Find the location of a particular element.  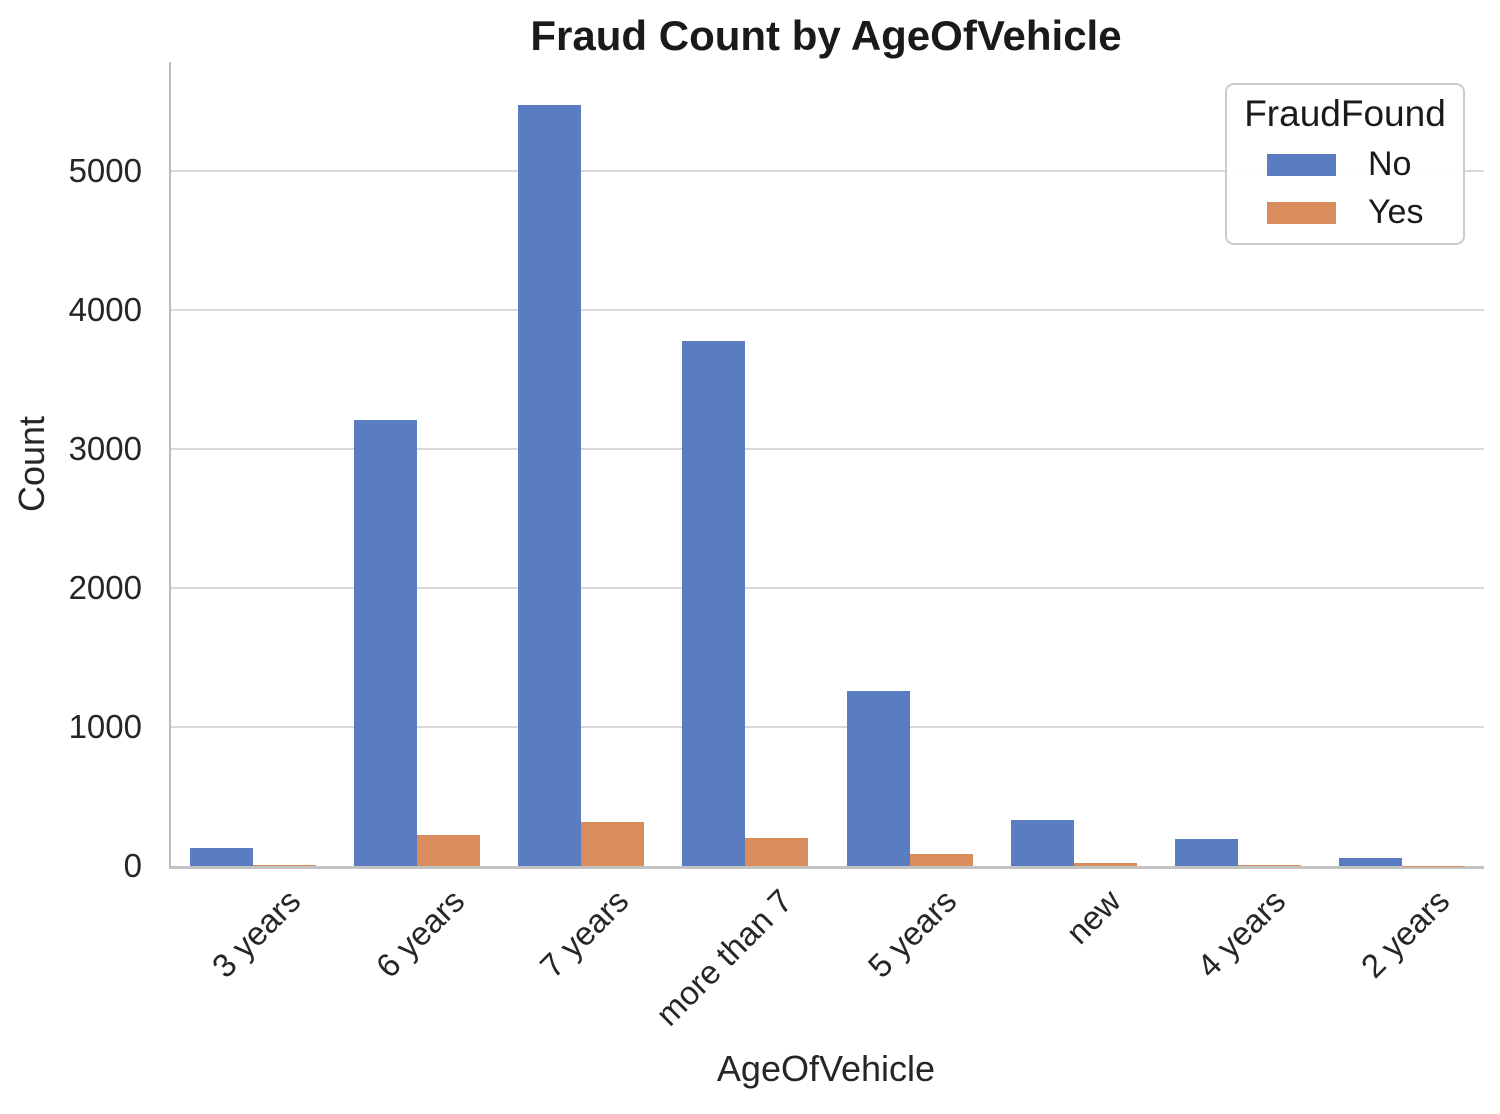

bar-yes-6-years is located at coordinates (449, 850).